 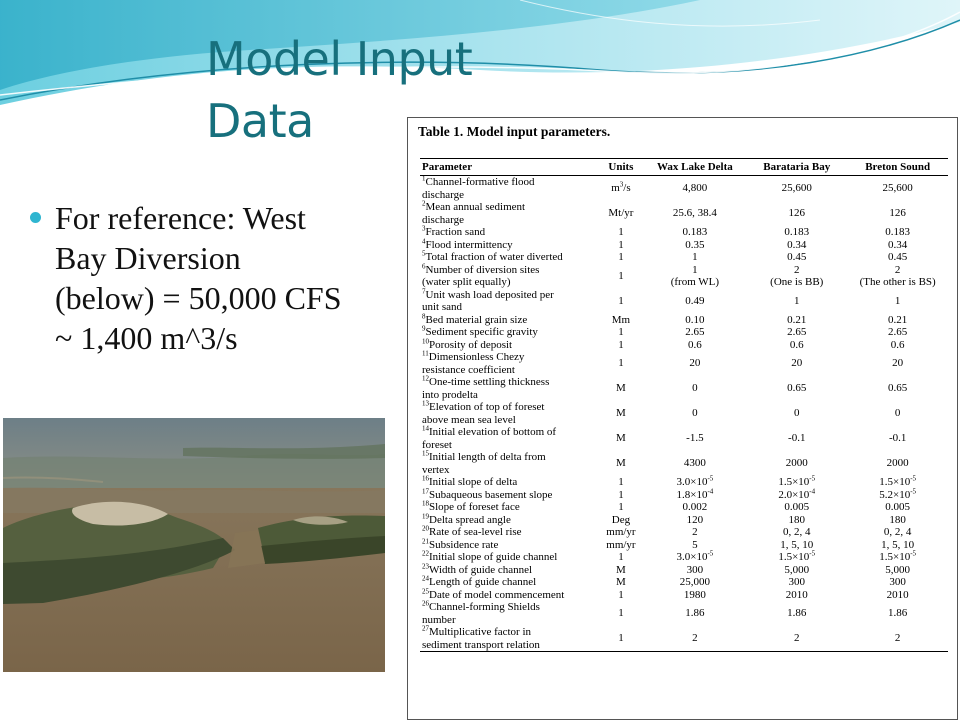 I want to click on barataria-value-cell: 2 (One is BB), so click(x=796, y=276).